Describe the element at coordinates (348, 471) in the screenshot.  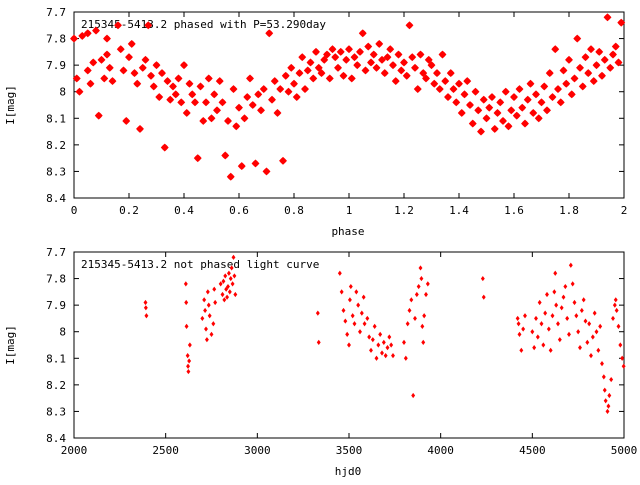
I see `x-axis-label: hjd0` at that location.